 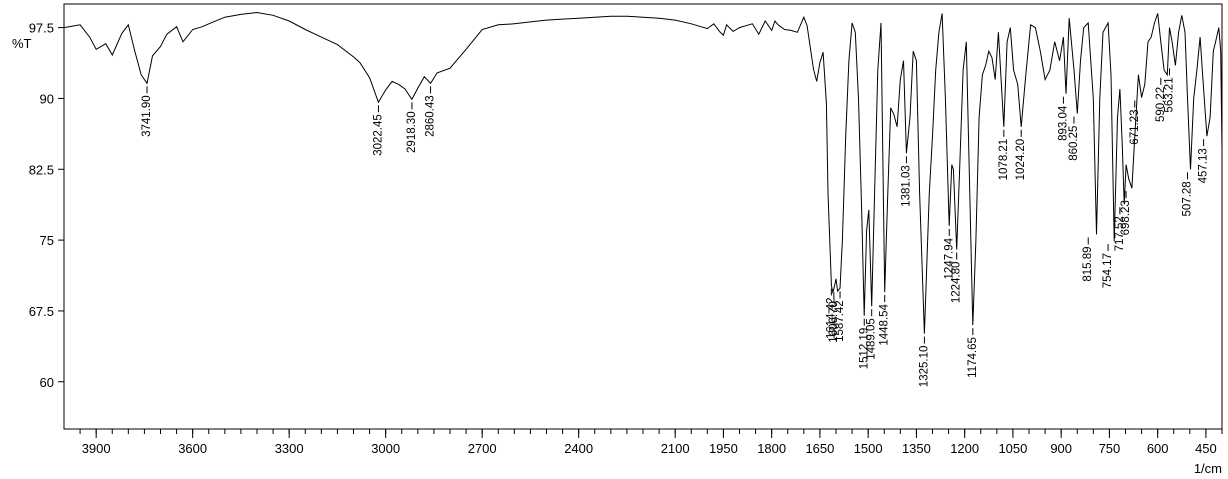 What do you see at coordinates (47, 98) in the screenshot?
I see `y-tick-label: 90` at bounding box center [47, 98].